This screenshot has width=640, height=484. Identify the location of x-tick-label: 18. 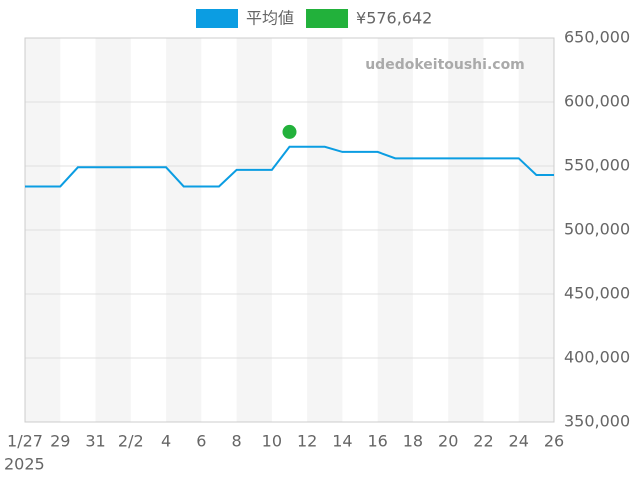
(413, 441).